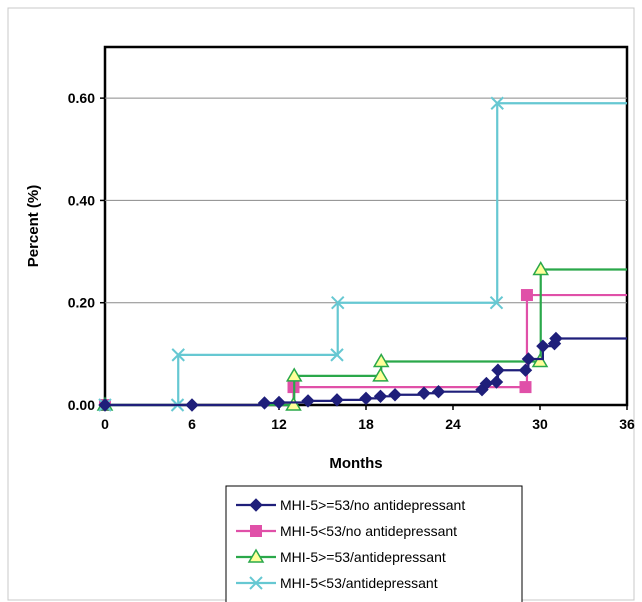  Describe the element at coordinates (33, 226) in the screenshot. I see `y-axis-title: Percent (%)` at that location.